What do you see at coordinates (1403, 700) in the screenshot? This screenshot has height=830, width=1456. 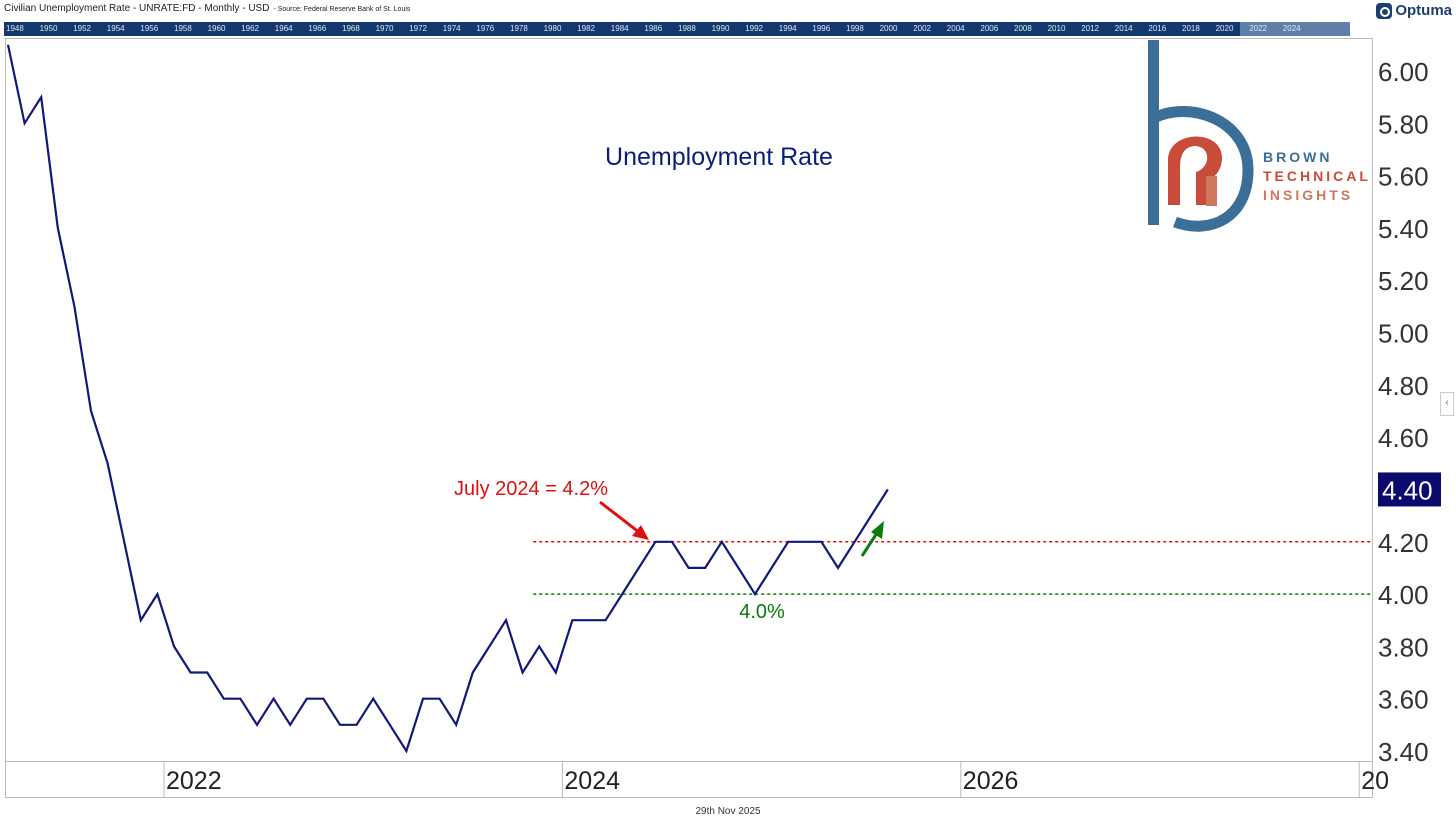 I see `y-tick-label: 3.60` at bounding box center [1403, 700].